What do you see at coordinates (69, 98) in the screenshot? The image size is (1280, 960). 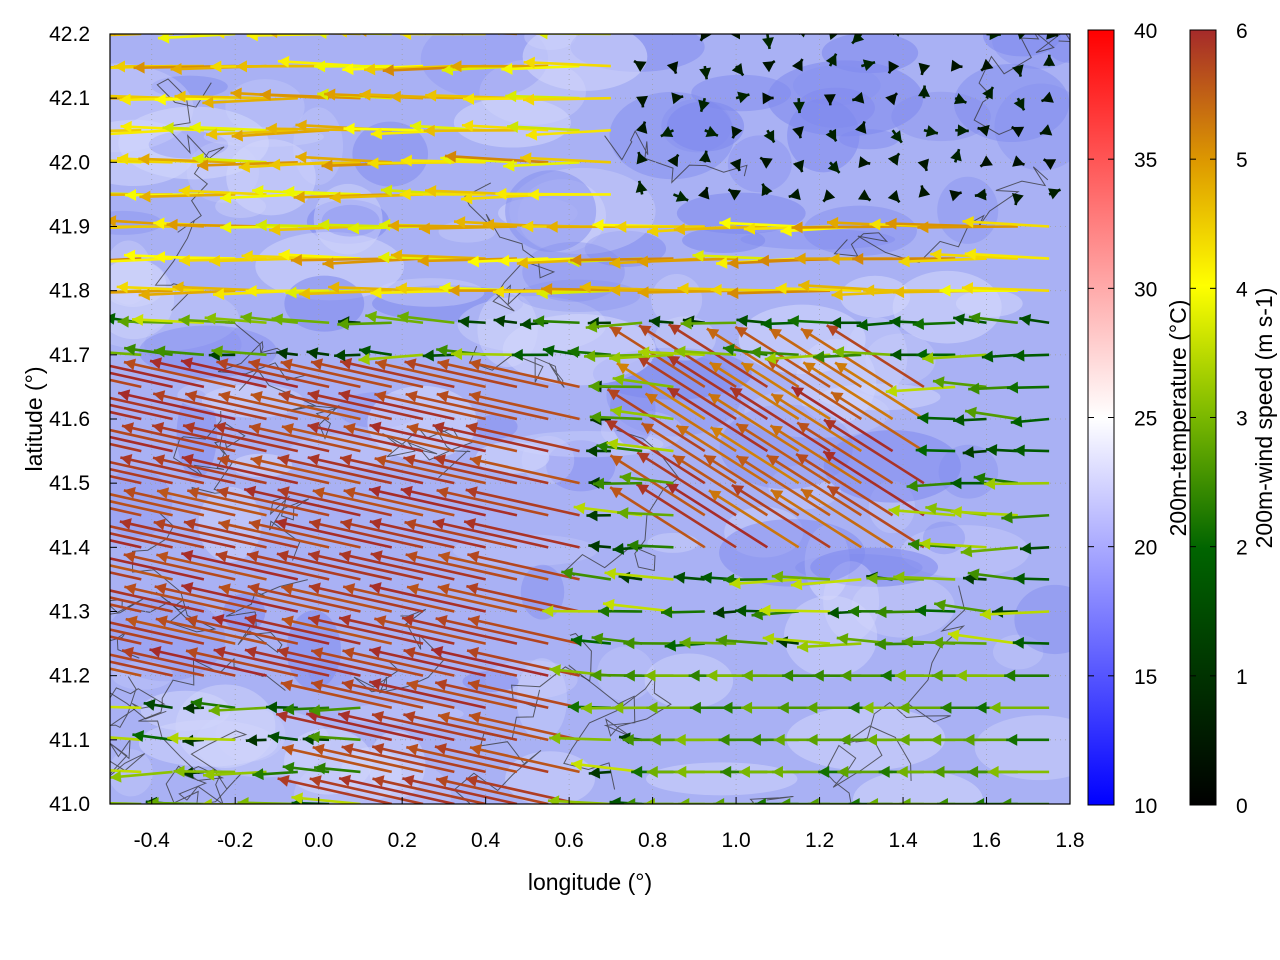 I see `y-tick-label: 42.1` at bounding box center [69, 98].